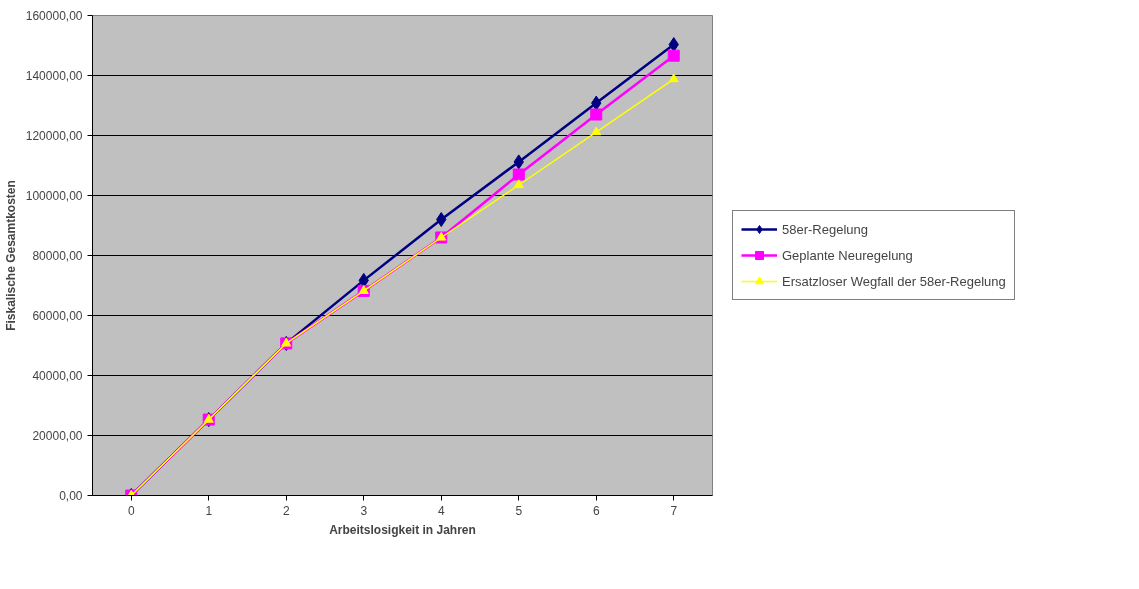 This screenshot has width=1139, height=589. What do you see at coordinates (57, 376) in the screenshot?
I see `y-tick-label: 40000,00` at bounding box center [57, 376].